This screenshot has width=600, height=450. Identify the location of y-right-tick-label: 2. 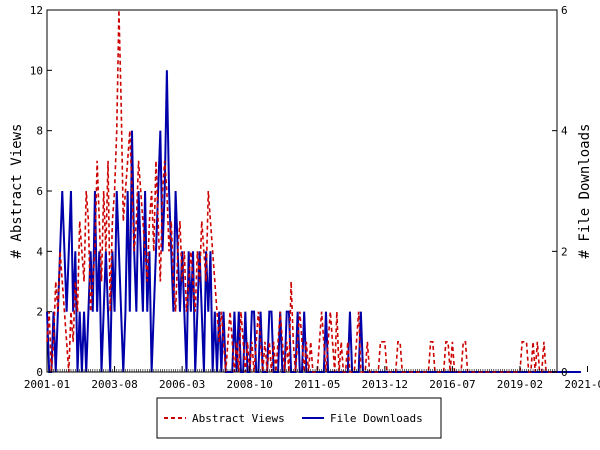
(564, 251).